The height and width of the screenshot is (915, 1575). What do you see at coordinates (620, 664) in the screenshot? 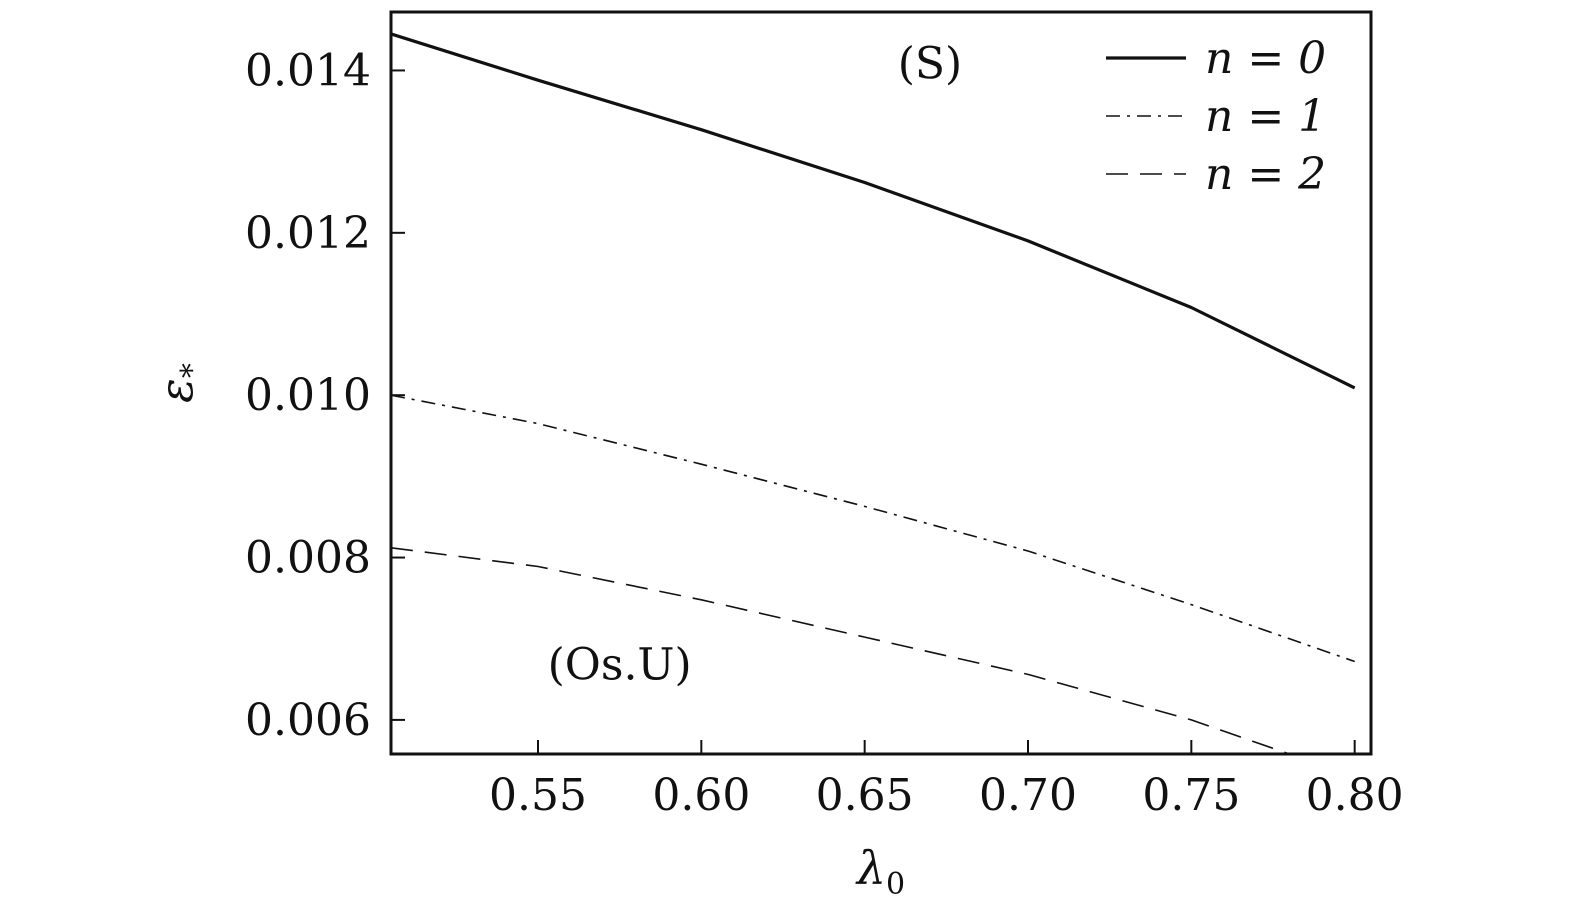
I see `region-label-1: (Os.U)` at bounding box center [620, 664].